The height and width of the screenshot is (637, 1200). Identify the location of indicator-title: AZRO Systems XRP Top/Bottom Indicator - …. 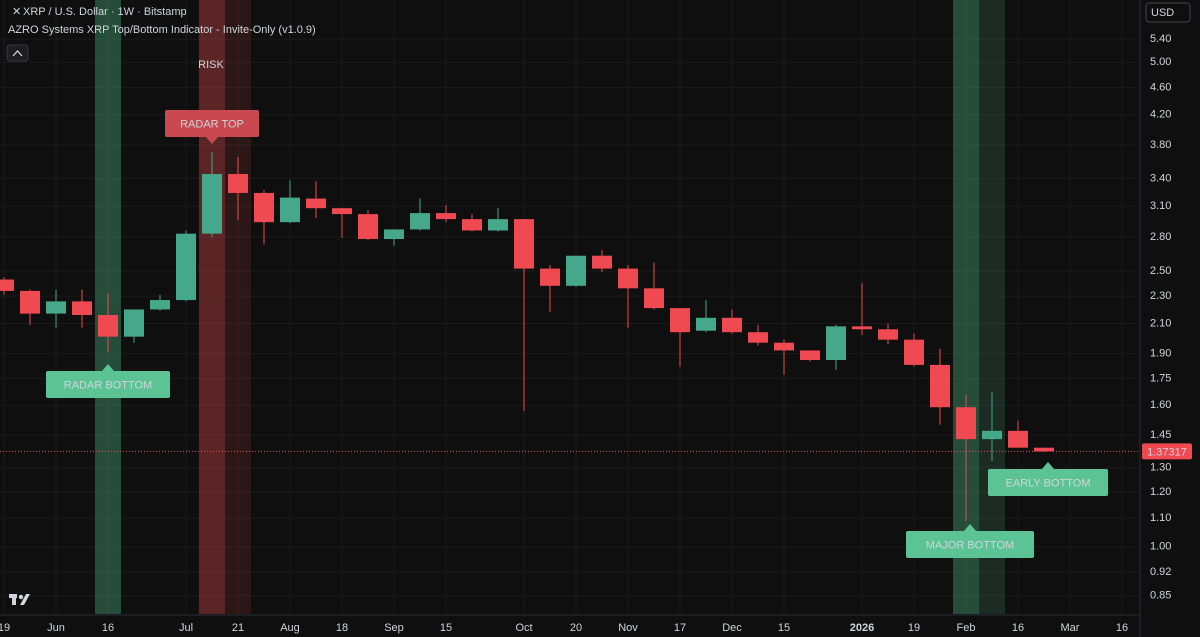
(162, 30).